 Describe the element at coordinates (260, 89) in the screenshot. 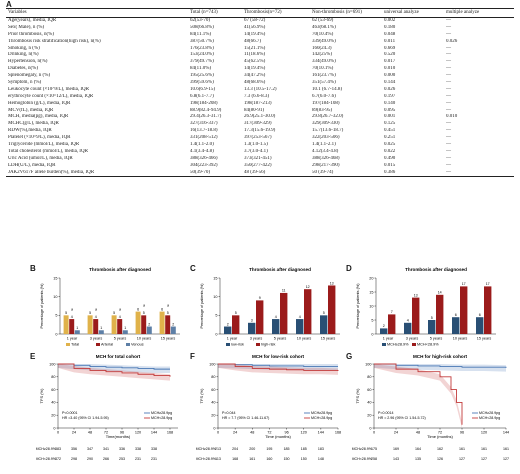

I see `table-cell: 13.3 (10.5-17.2)` at that location.